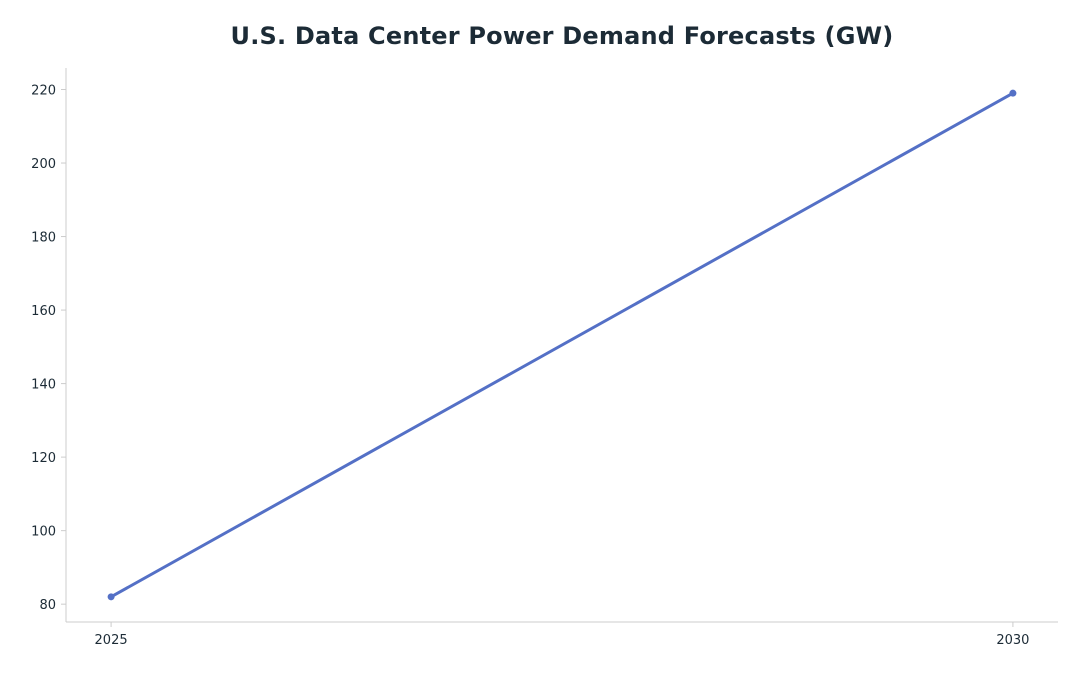 This screenshot has height=676, width=1088. What do you see at coordinates (43, 458) in the screenshot?
I see `y-tick-label: 120` at bounding box center [43, 458].